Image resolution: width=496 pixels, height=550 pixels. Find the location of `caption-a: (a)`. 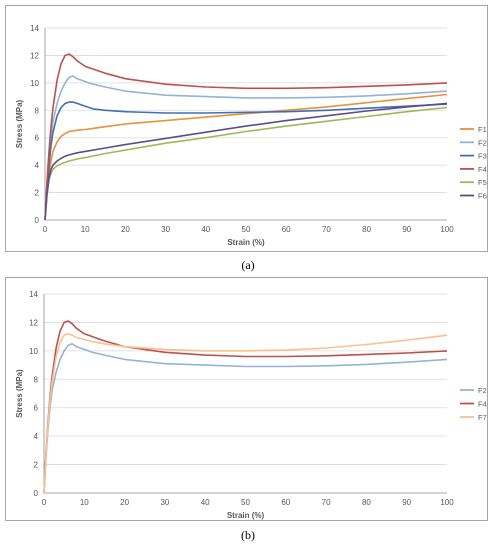

caption-a: (a) is located at coordinates (248, 265).